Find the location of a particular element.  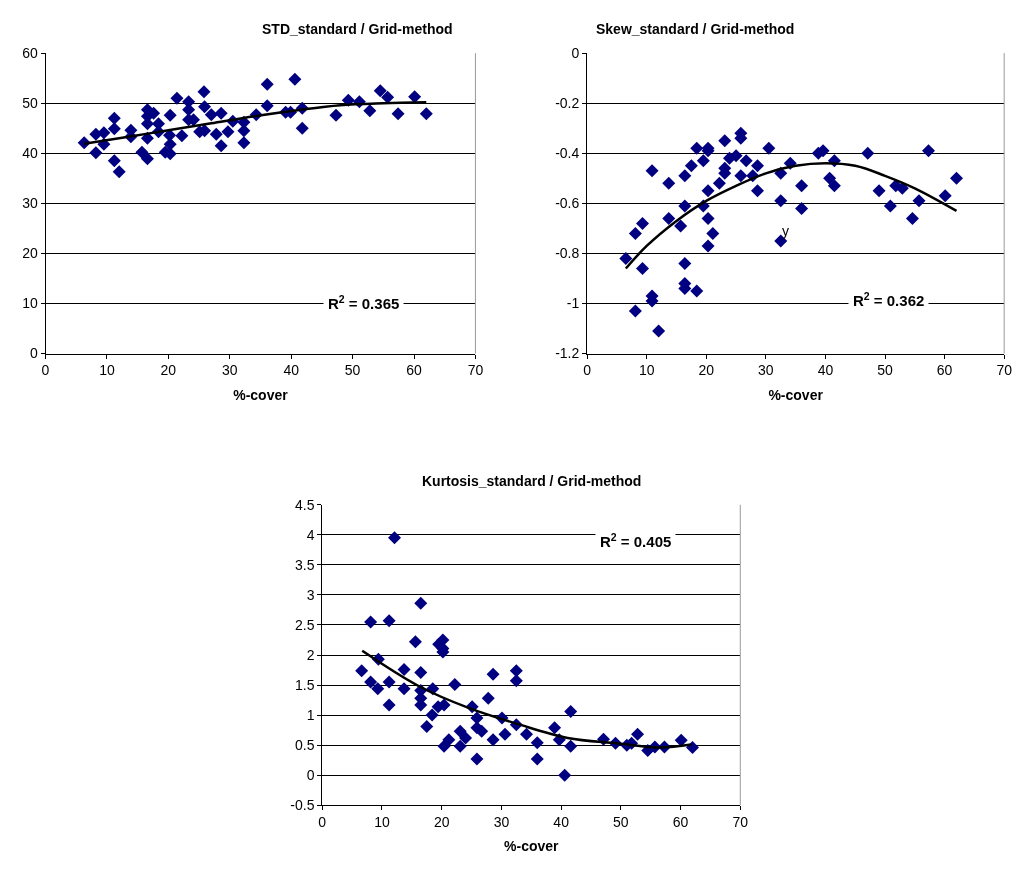

annotation: R$^{2}$ = 0.365 is located at coordinates (364, 303).